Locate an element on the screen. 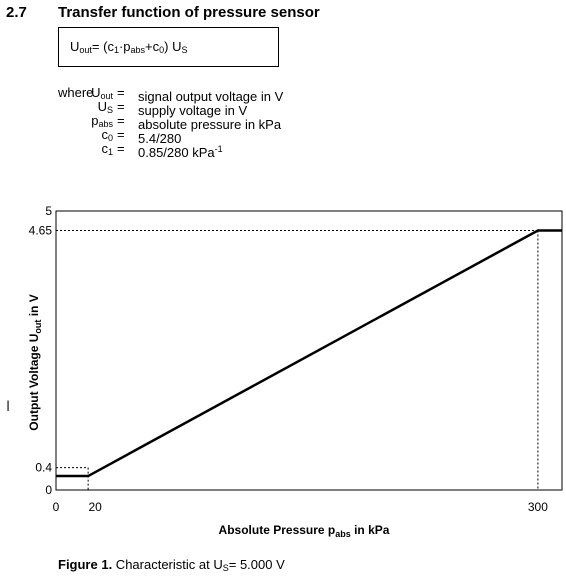 The width and height of the screenshot is (566, 577). definition-symbol: pabs is located at coordinates (102, 121).